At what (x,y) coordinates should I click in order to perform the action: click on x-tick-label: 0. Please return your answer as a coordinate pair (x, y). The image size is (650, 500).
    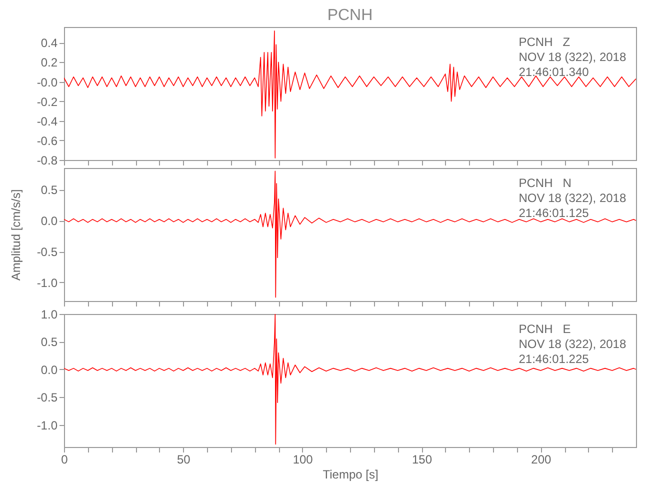
    Looking at the image, I should click on (64, 459).